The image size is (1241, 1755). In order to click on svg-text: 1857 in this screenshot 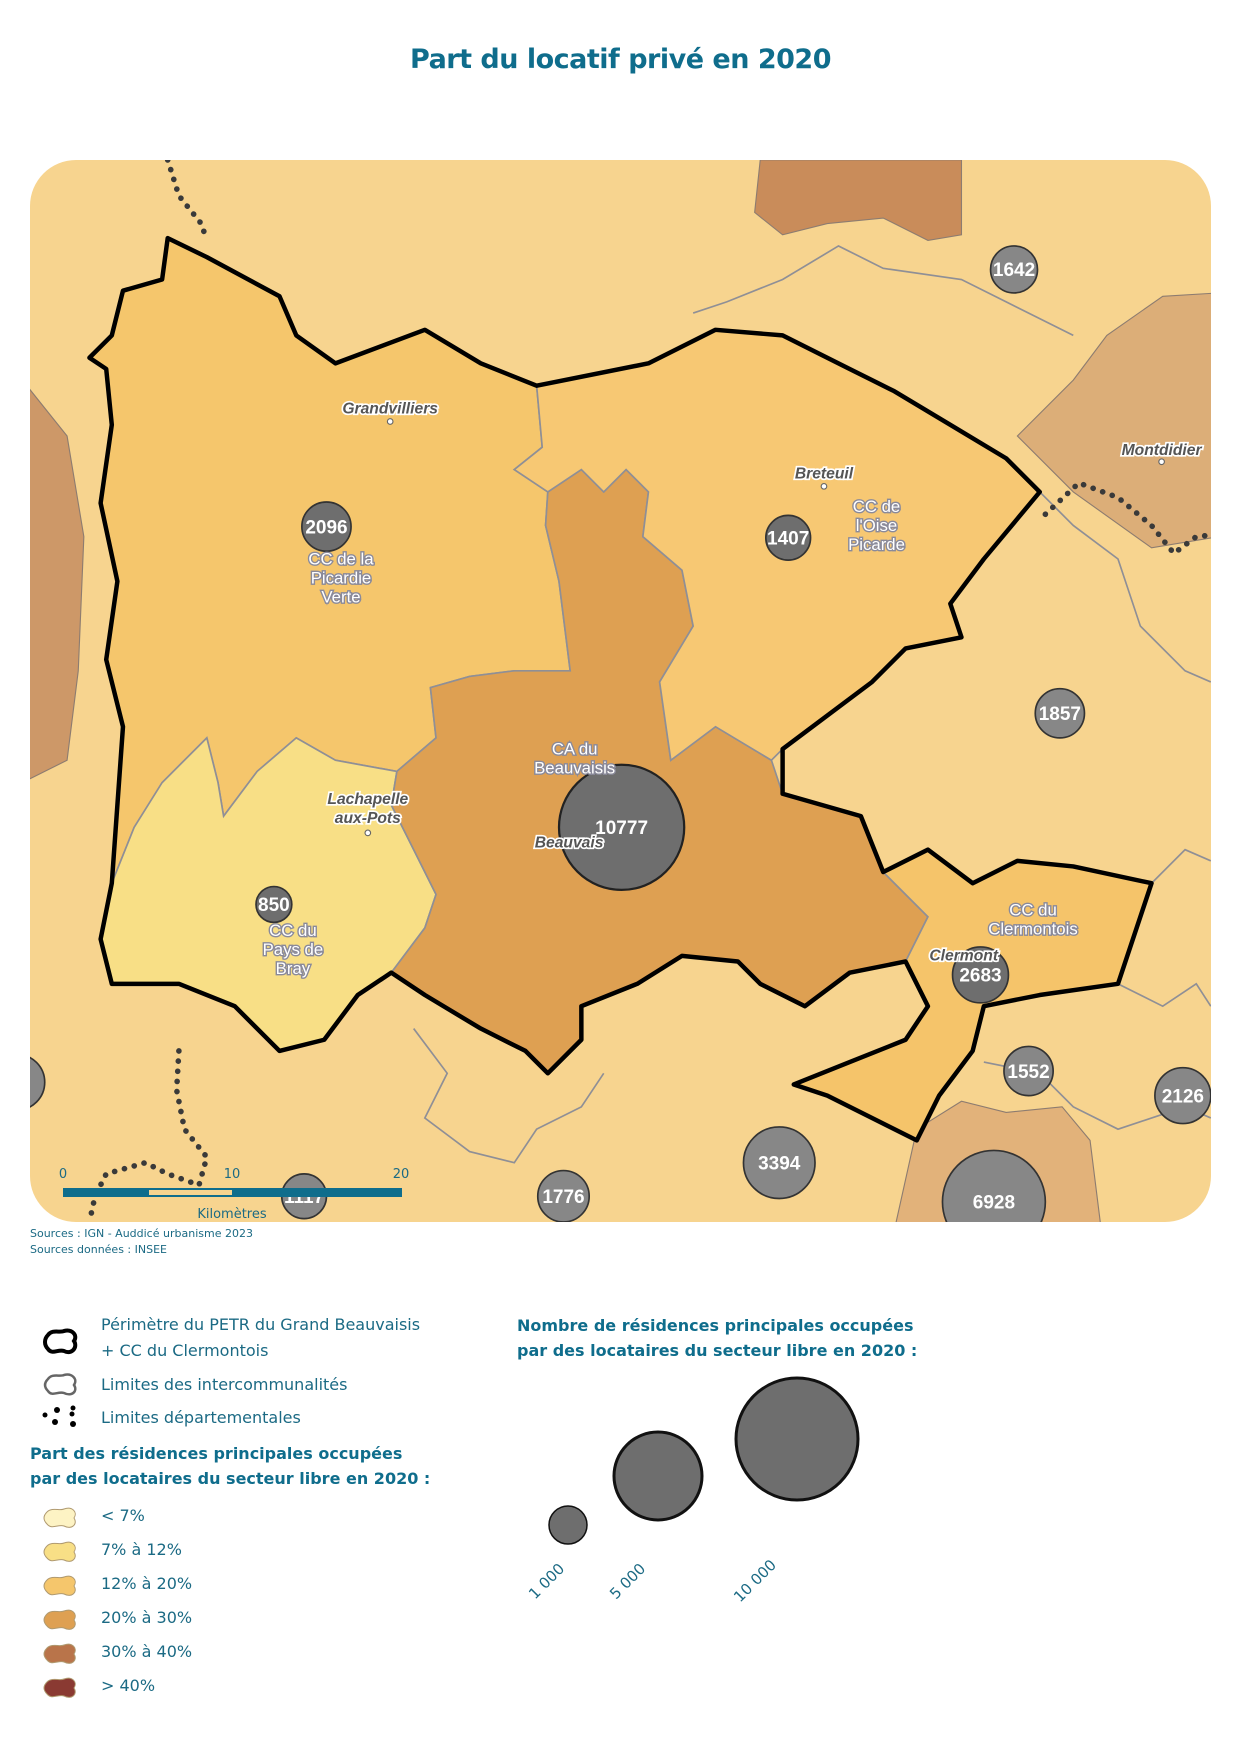, I will do `click(1060, 714)`.